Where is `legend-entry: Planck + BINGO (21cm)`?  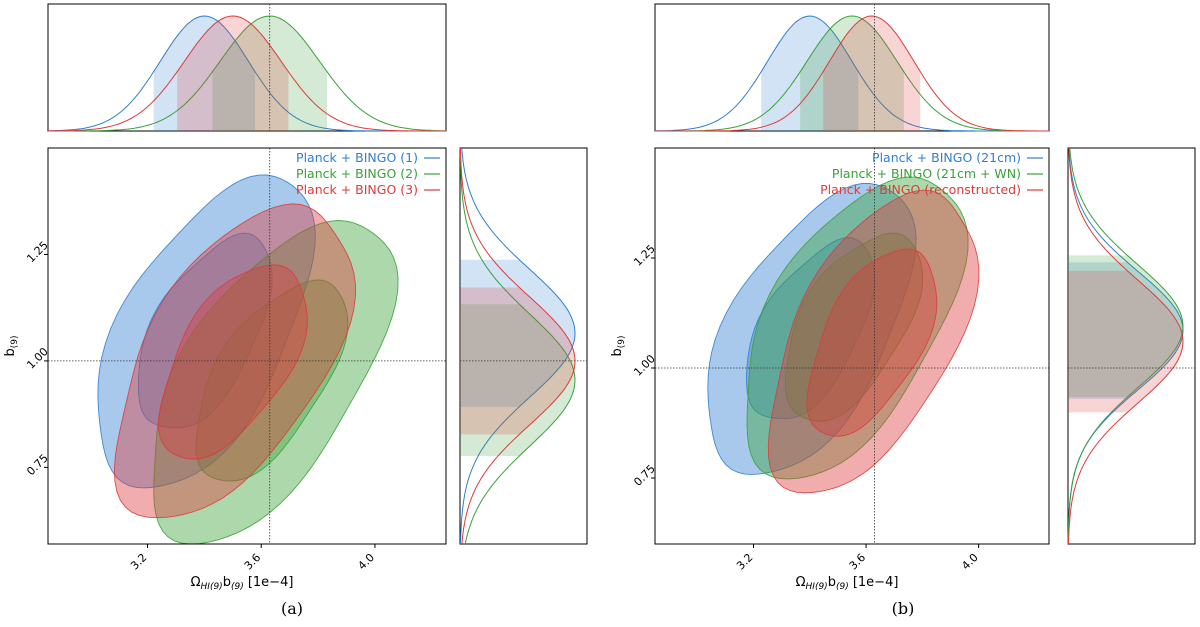
legend-entry: Planck + BINGO (21cm) is located at coordinates (946, 157).